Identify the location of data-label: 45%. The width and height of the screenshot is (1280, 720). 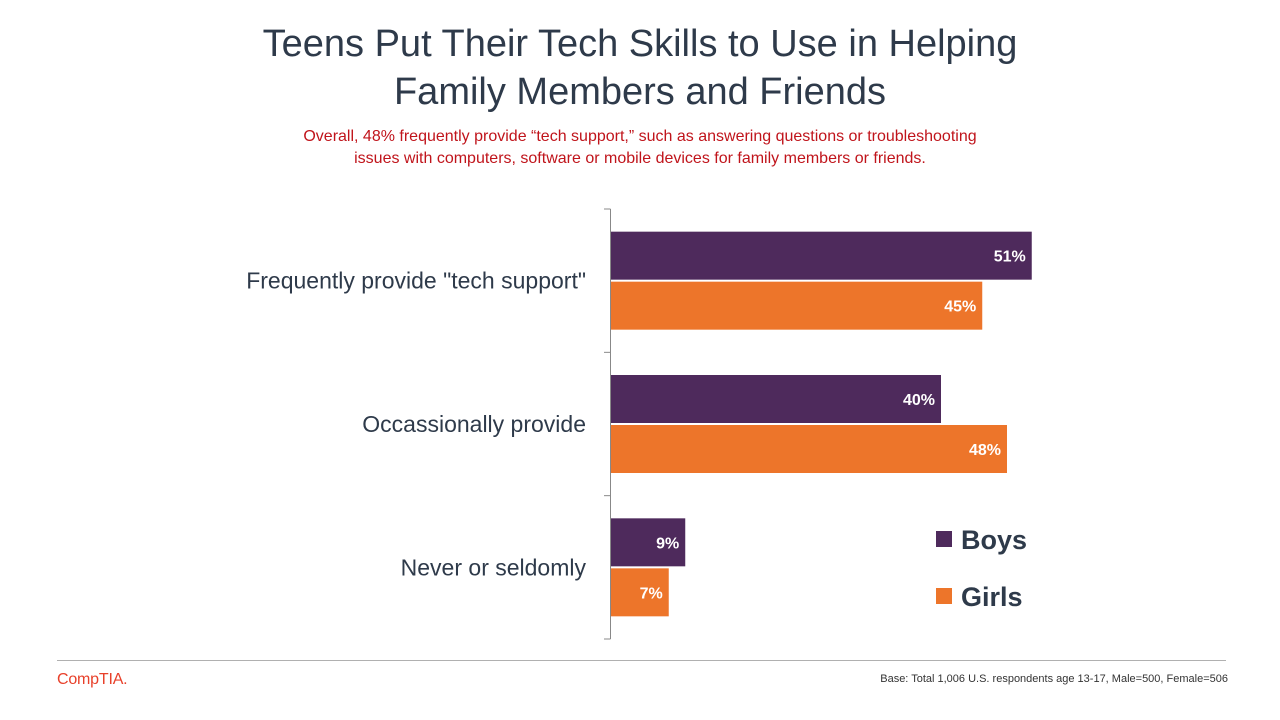
(960, 307).